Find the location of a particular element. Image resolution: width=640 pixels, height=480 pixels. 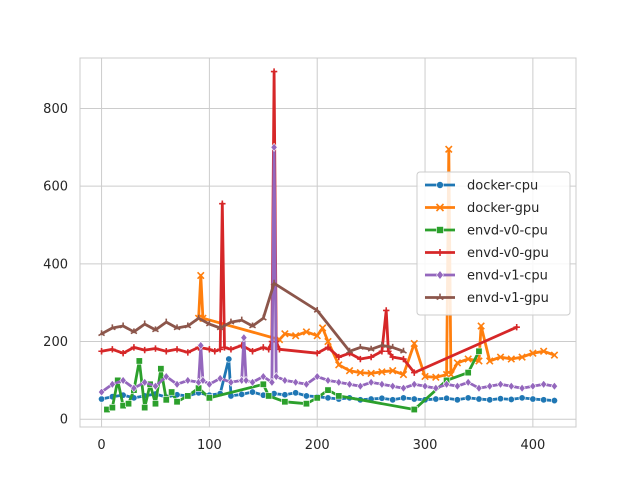

legend-item: docker-cpu is located at coordinates (481, 186).